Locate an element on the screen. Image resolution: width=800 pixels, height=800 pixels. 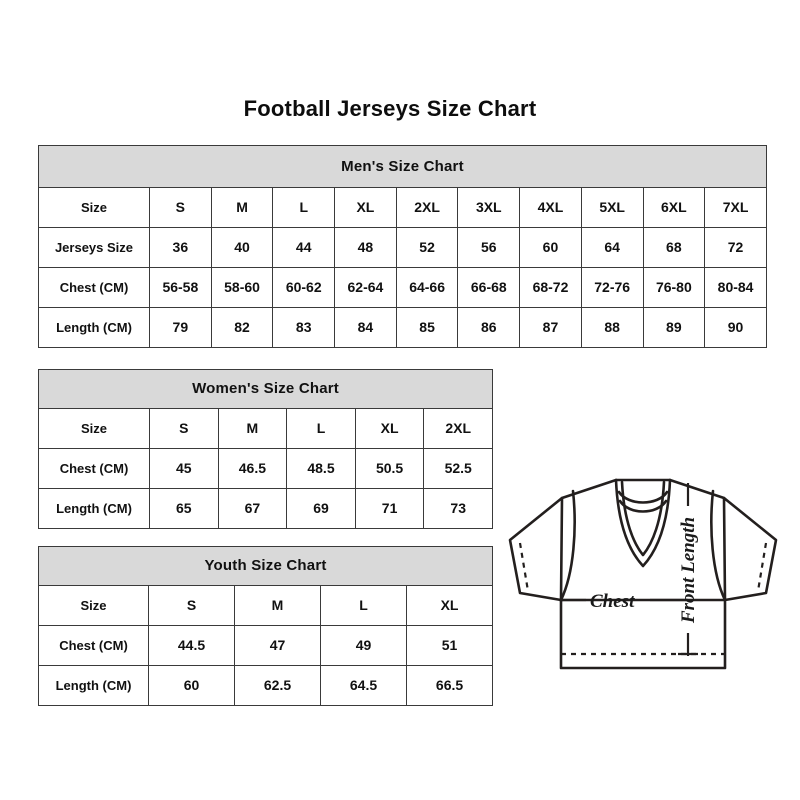
table-cell: 72 is located at coordinates (735, 247).